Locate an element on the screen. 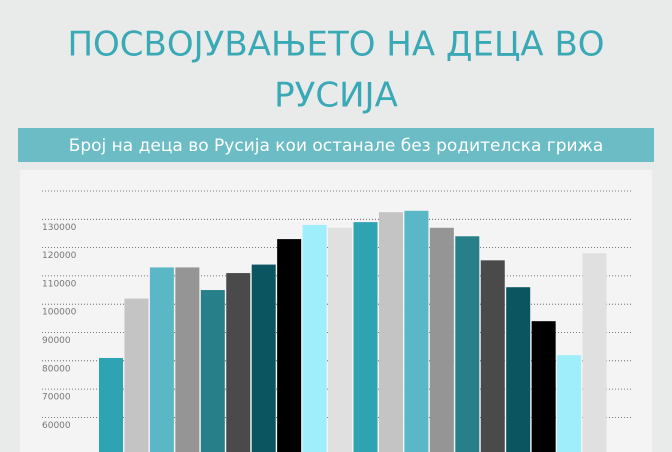 Image resolution: width=672 pixels, height=452 pixels. y-tick-label: 100000 is located at coordinates (59, 313).